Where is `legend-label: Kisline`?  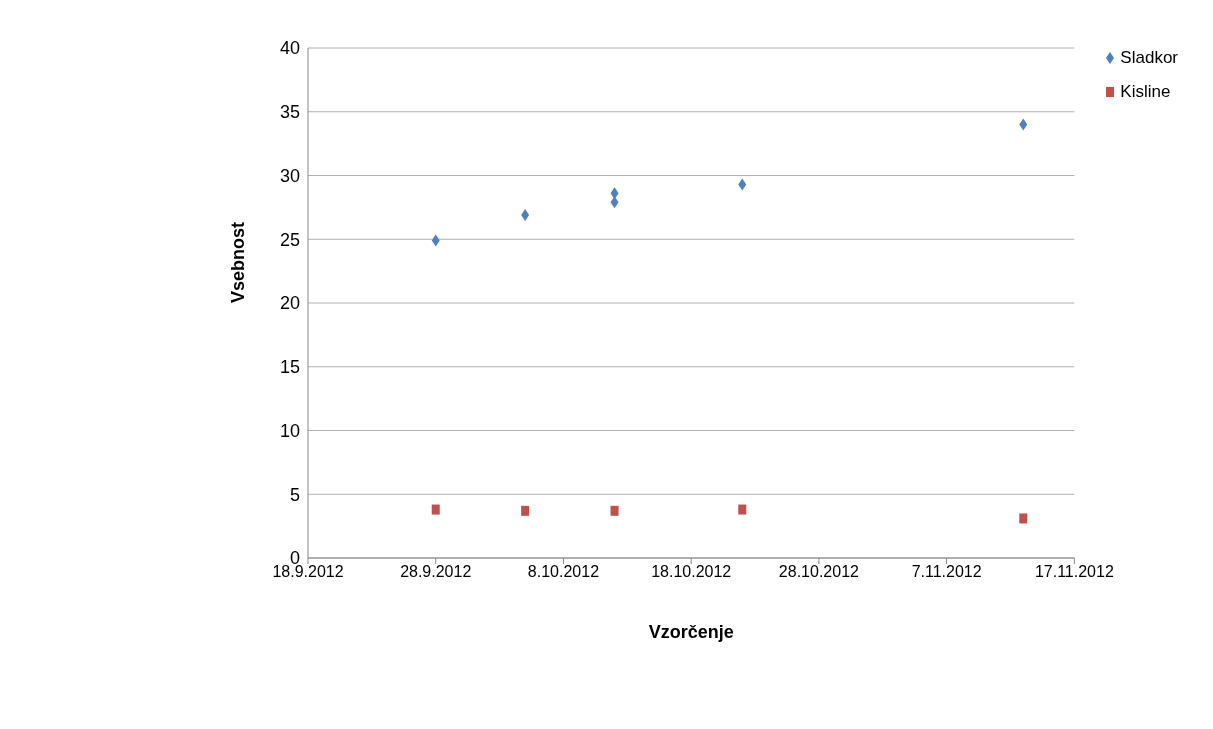 legend-label: Kisline is located at coordinates (1145, 92).